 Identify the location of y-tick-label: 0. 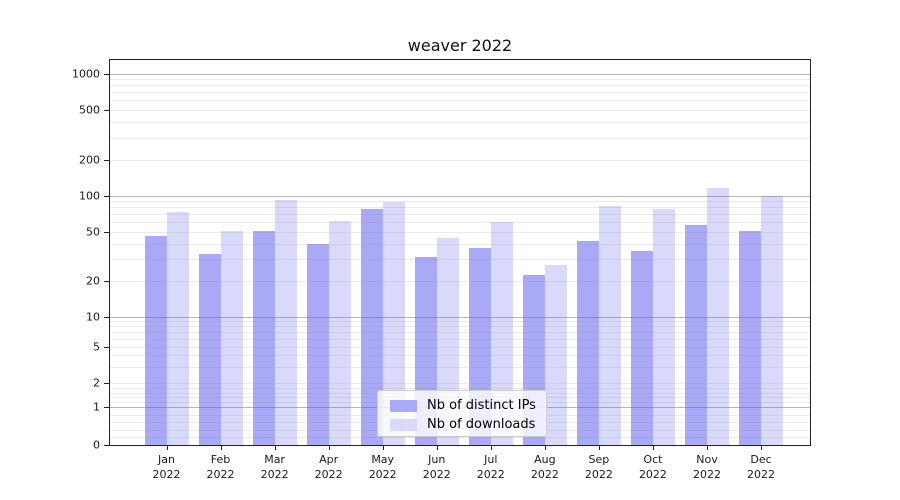
(96, 445).